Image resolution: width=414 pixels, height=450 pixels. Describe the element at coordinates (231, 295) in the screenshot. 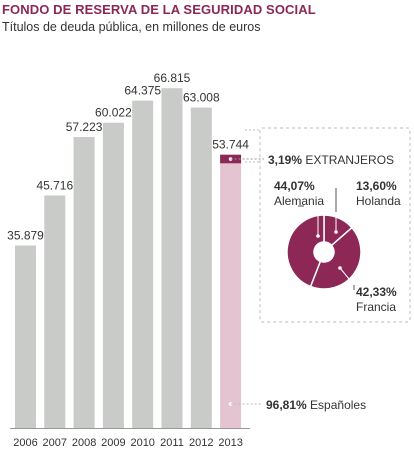

I see `bar-segment-espanoles` at that location.